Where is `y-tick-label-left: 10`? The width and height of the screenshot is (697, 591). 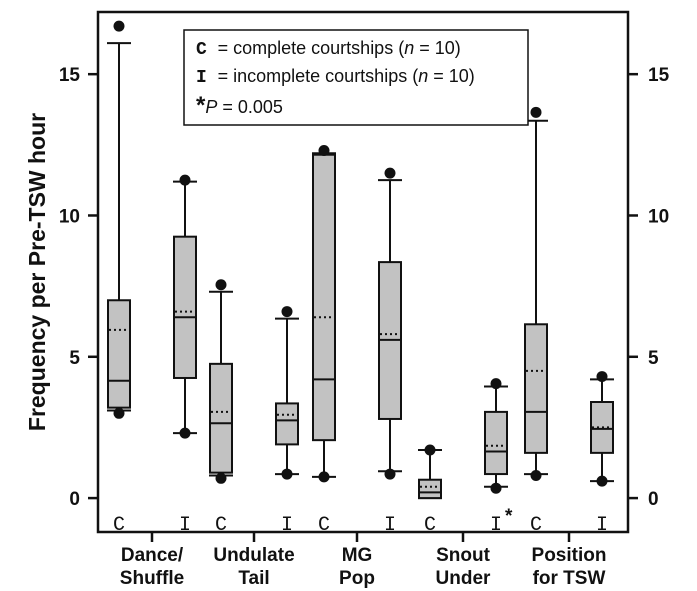 y-tick-label-left: 10 is located at coordinates (69, 216).